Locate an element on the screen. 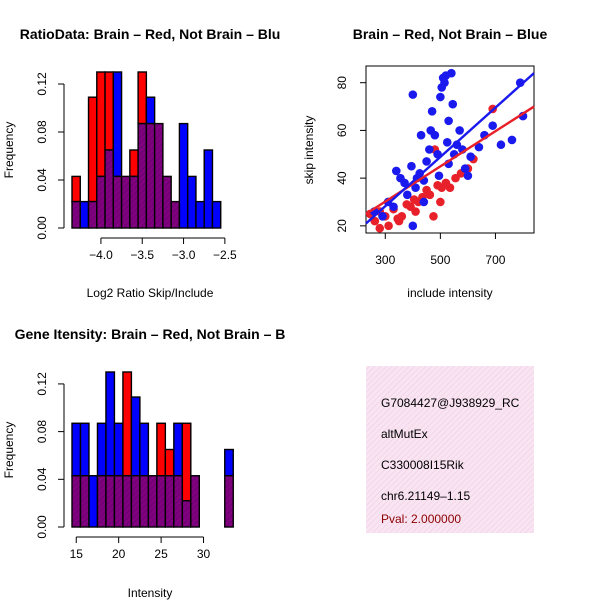 The width and height of the screenshot is (600, 600). scatter-y-tick-label: 20 is located at coordinates (342, 226).